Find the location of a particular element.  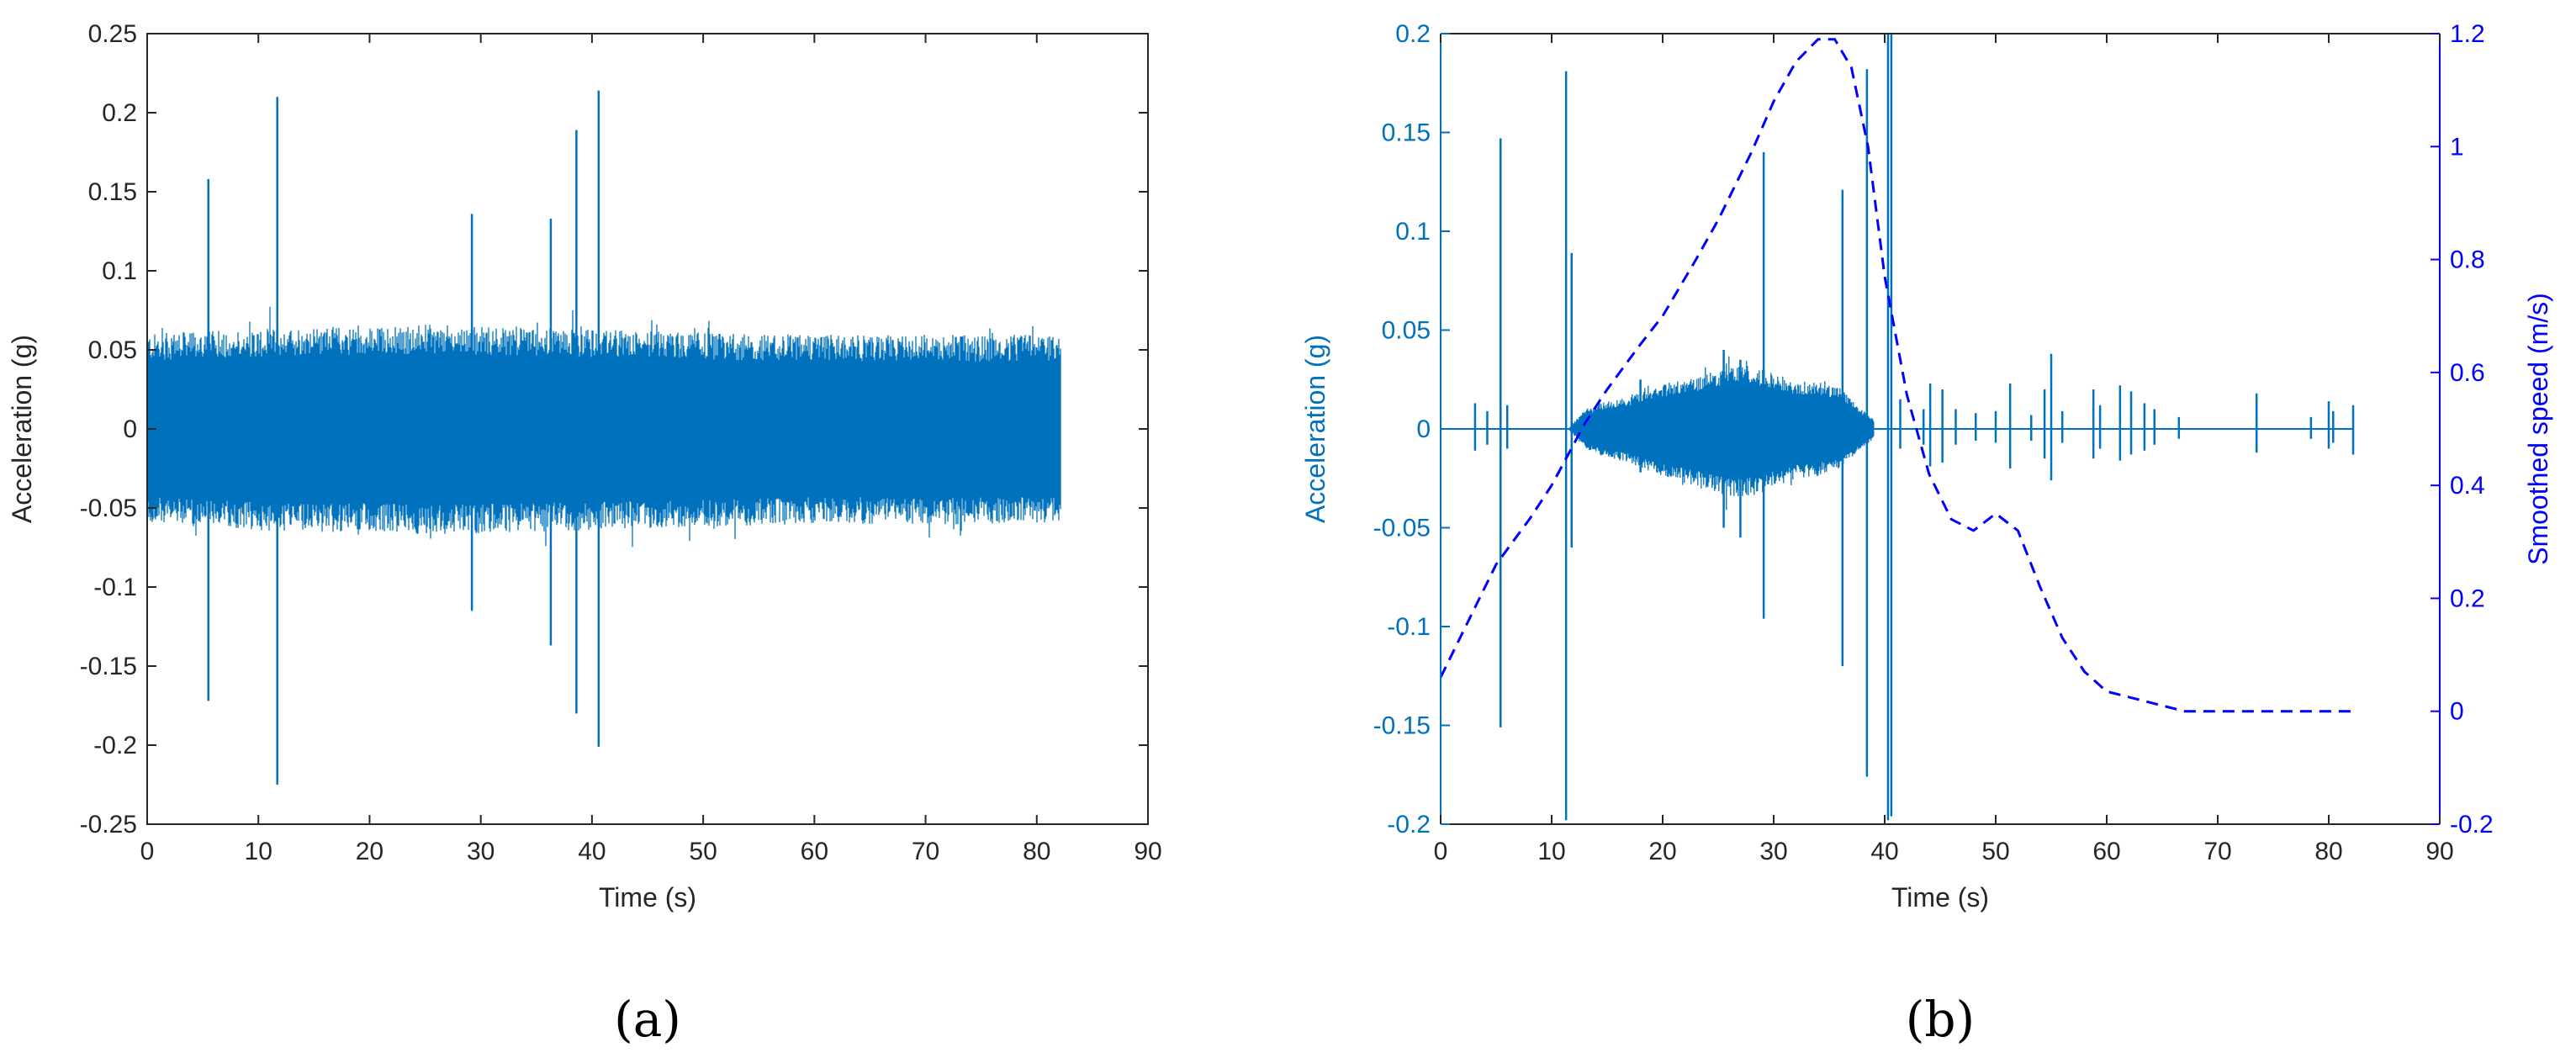

y2-tick-label: 0.6 is located at coordinates (2467, 373).